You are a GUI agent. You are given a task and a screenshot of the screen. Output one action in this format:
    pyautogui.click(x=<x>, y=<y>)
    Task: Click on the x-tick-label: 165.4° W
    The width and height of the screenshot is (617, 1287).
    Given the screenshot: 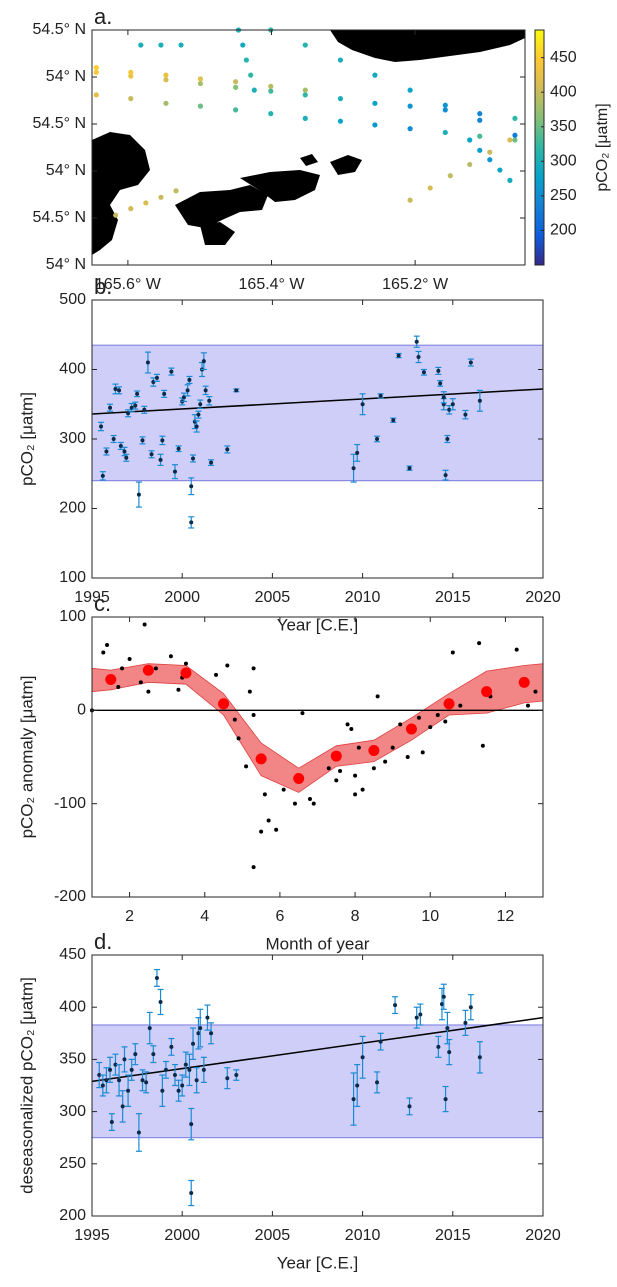 What is the action you would take?
    pyautogui.click(x=272, y=284)
    